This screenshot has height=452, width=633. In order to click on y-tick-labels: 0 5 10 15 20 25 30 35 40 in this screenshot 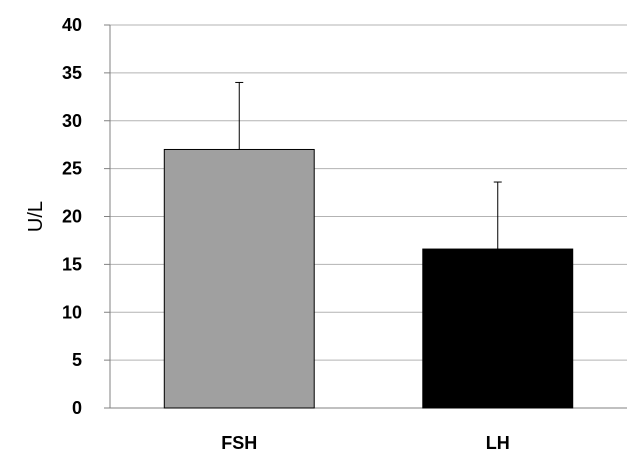, I will do `click(86, 216)`.